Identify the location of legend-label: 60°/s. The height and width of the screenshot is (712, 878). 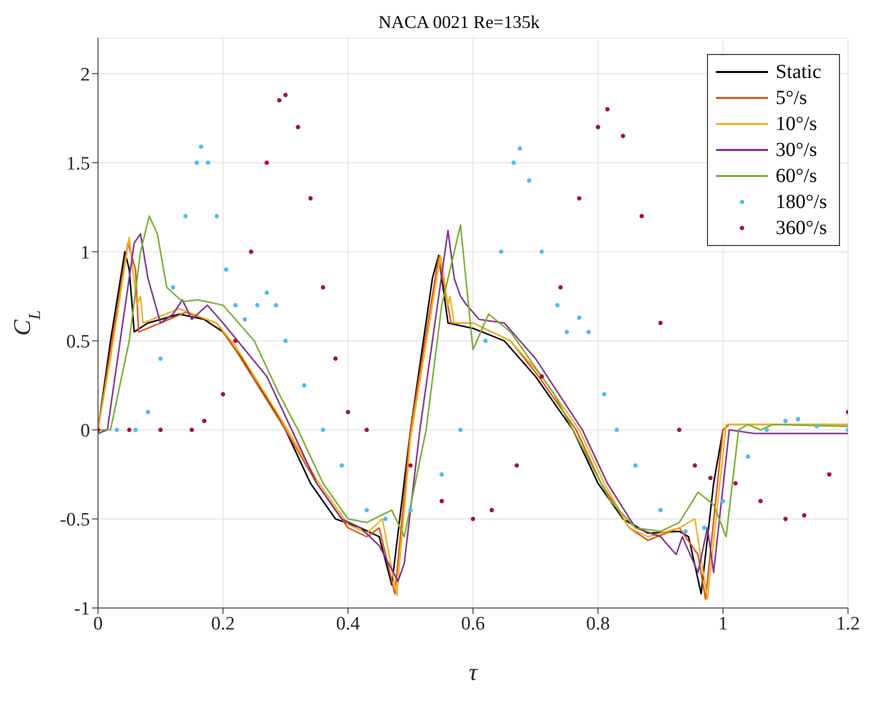
(796, 176).